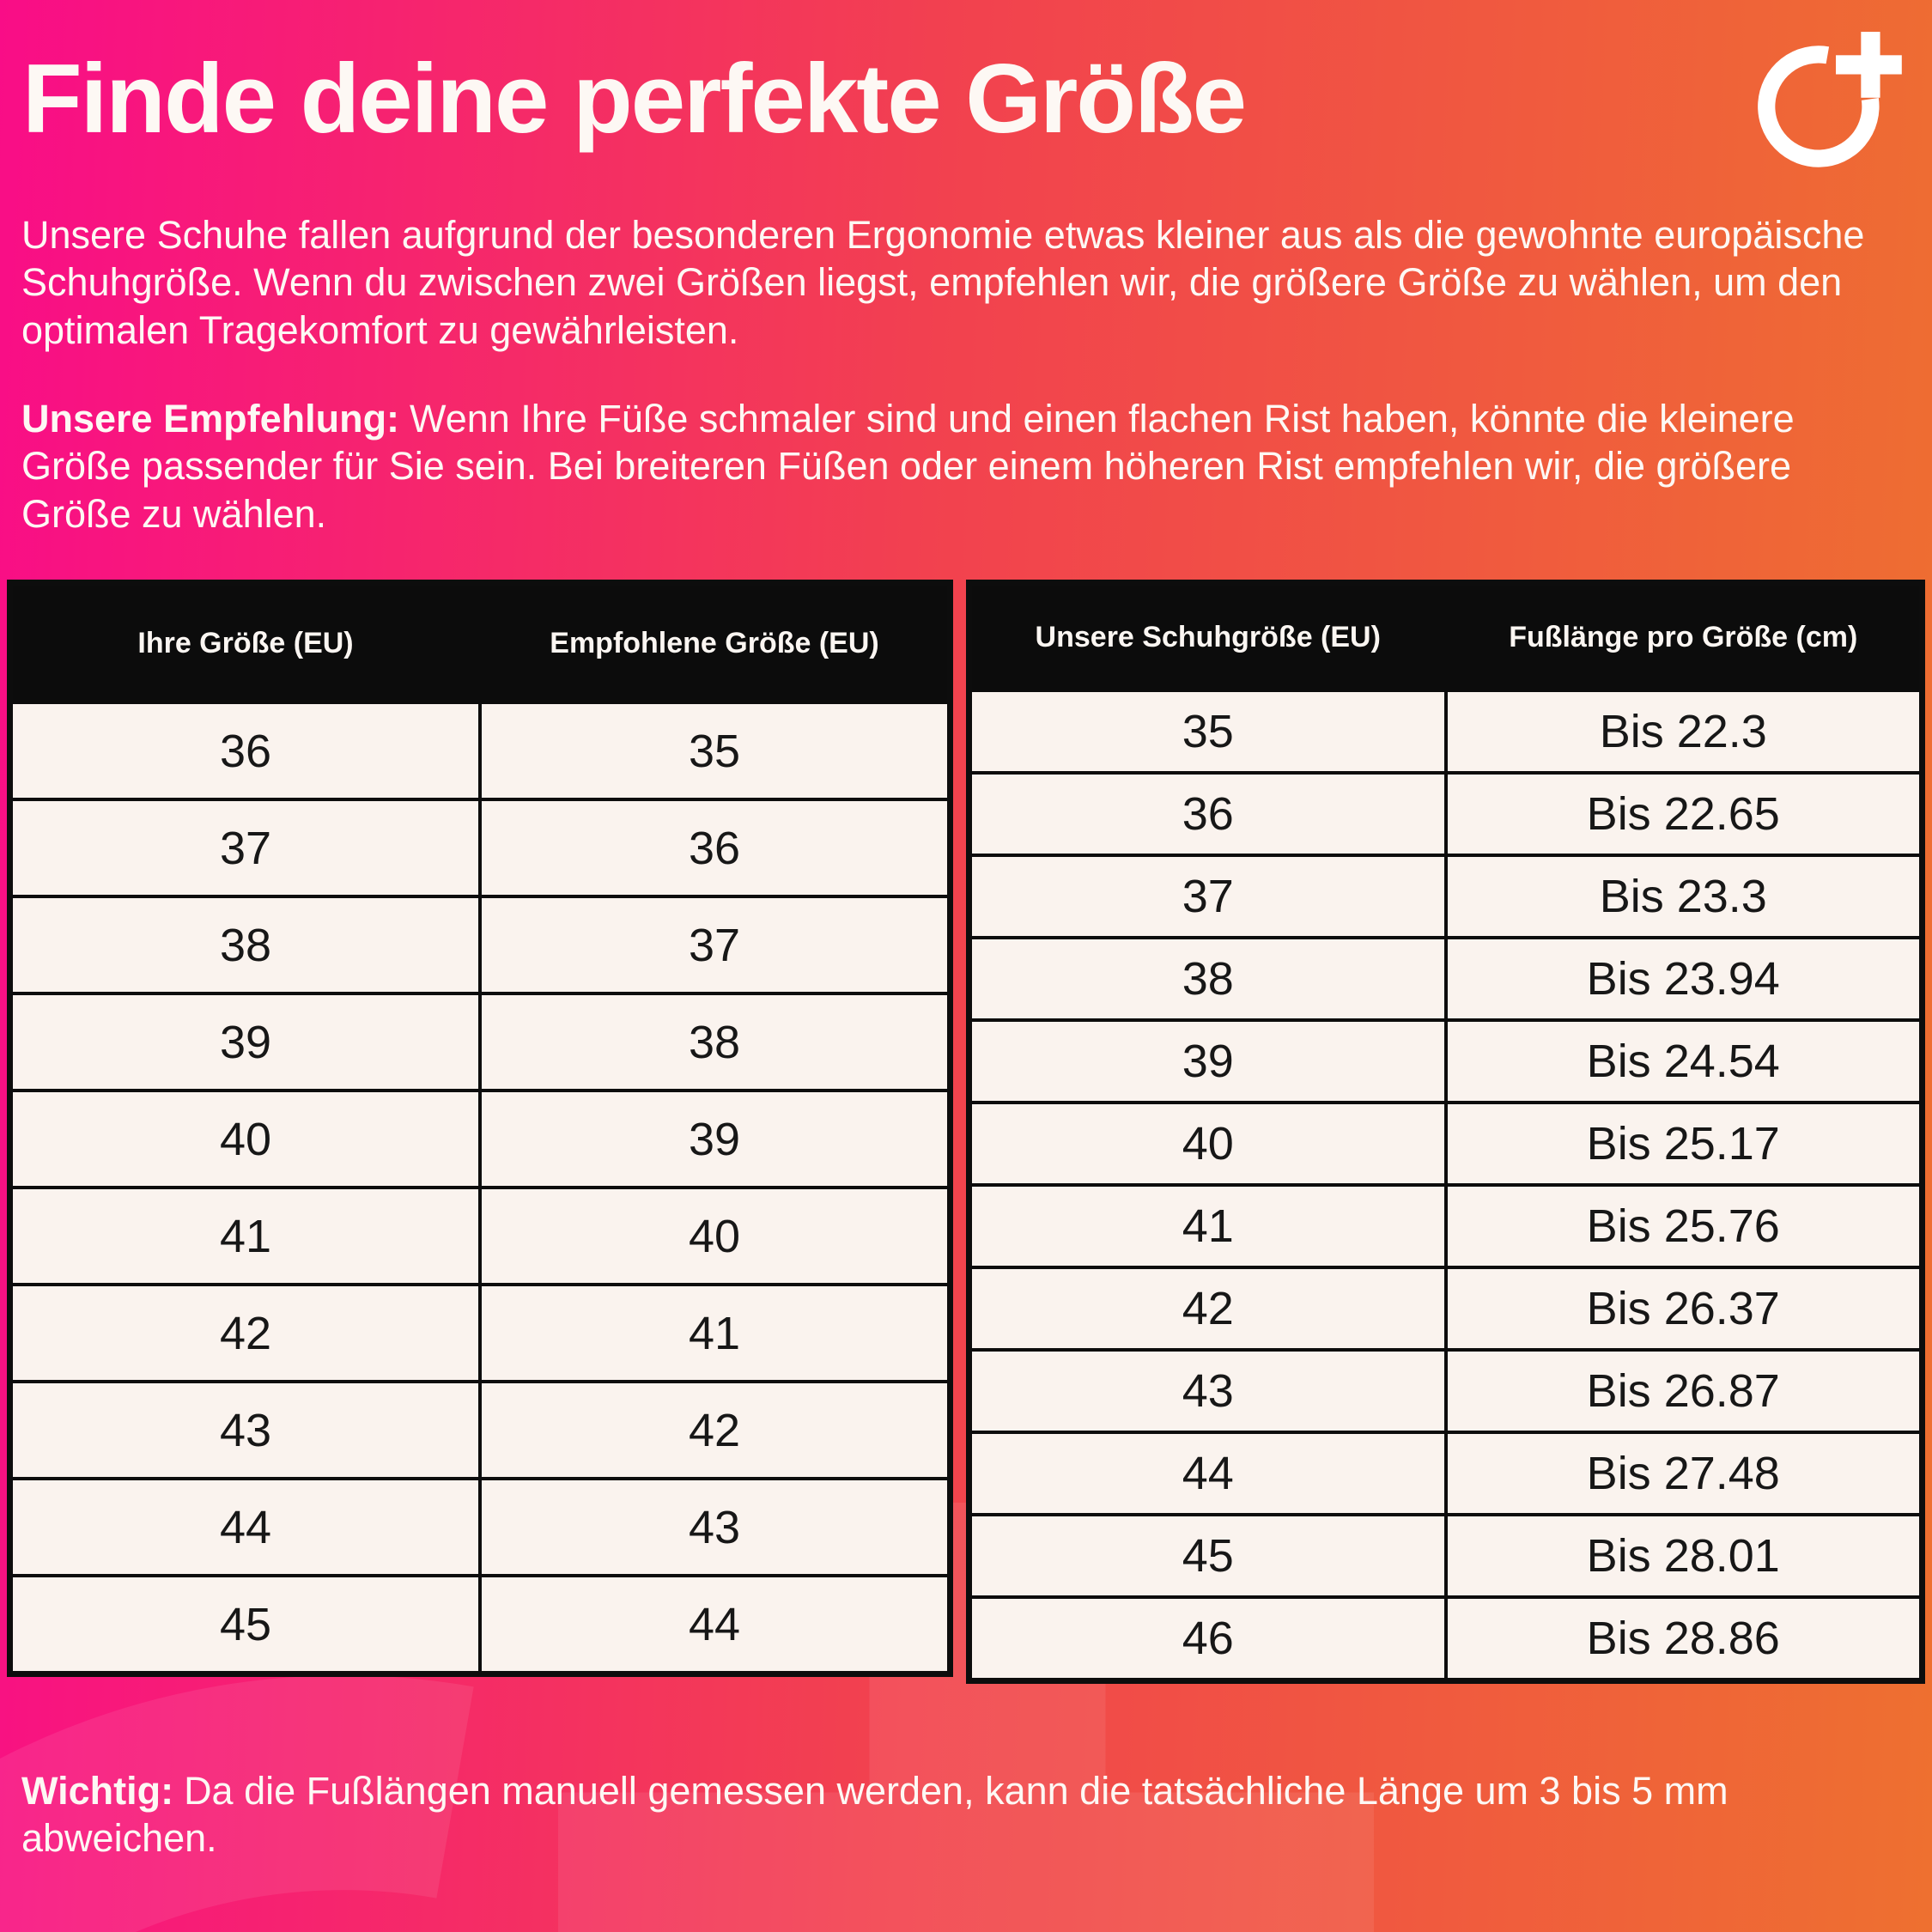  Describe the element at coordinates (1683, 979) in the screenshot. I see `table-cell: Bis 23.94` at that location.